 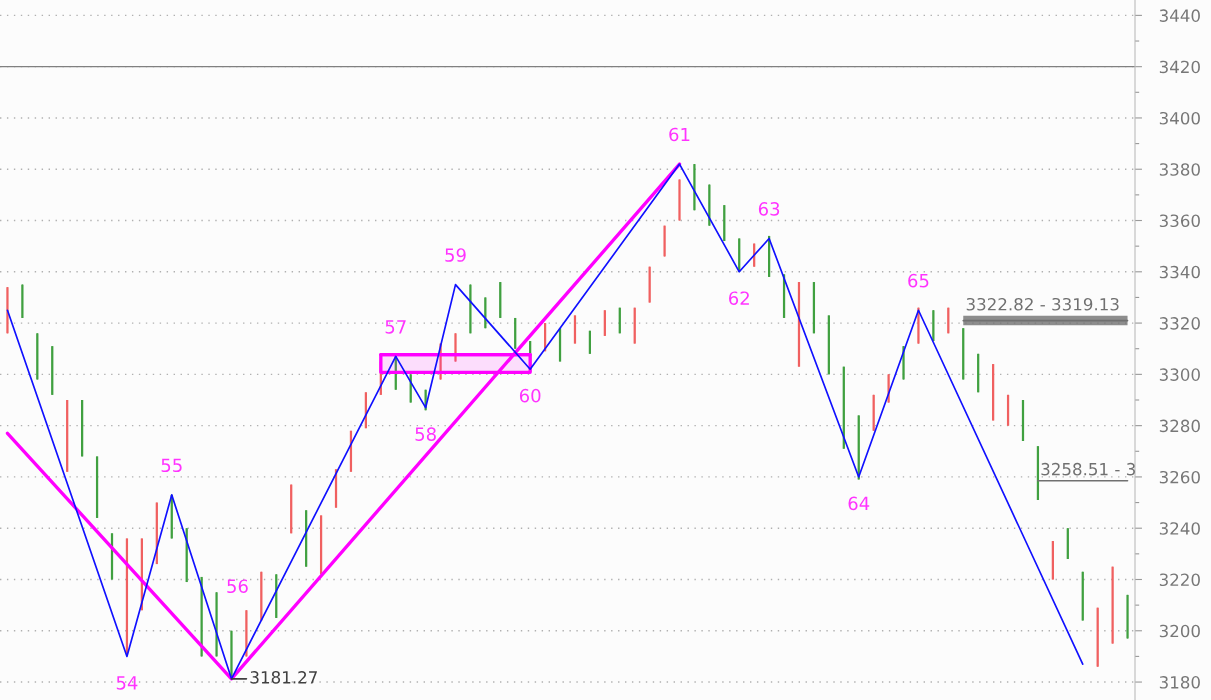 I want to click on y-tick-label: 3420, so click(x=1179, y=67).